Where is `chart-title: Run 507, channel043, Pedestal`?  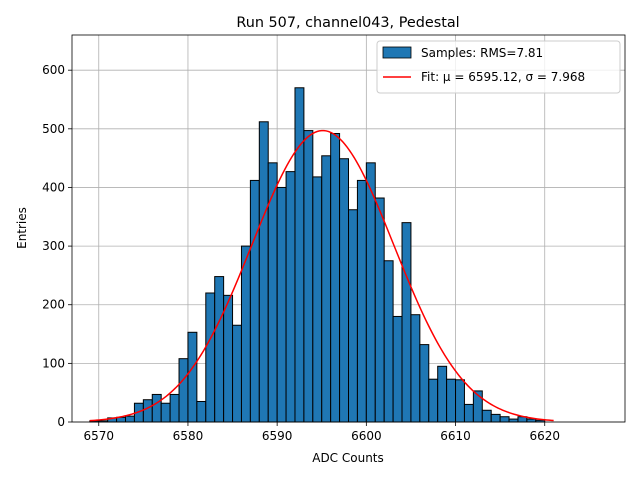
chart-title: Run 507, channel043, Pedestal is located at coordinates (347, 23).